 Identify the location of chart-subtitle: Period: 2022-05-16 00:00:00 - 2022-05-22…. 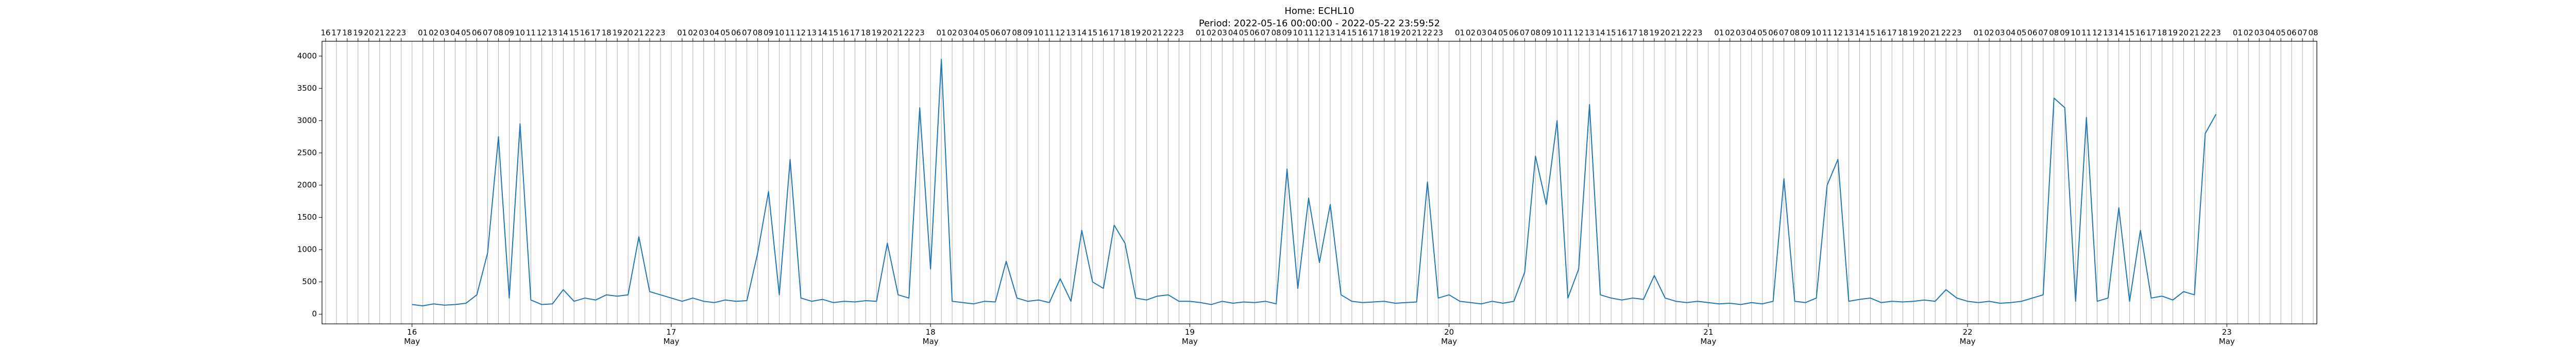
(1319, 23).